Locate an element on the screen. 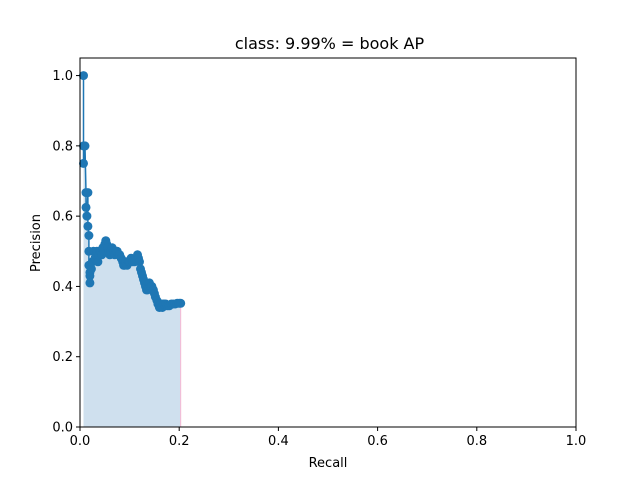  data-markers is located at coordinates (132, 191).